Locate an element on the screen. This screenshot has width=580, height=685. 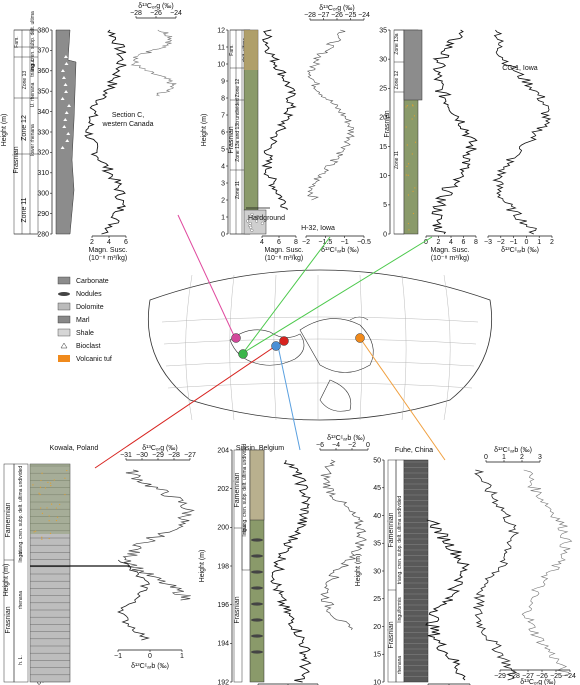
hardground-label: Hardground is located at coordinates (266, 218).